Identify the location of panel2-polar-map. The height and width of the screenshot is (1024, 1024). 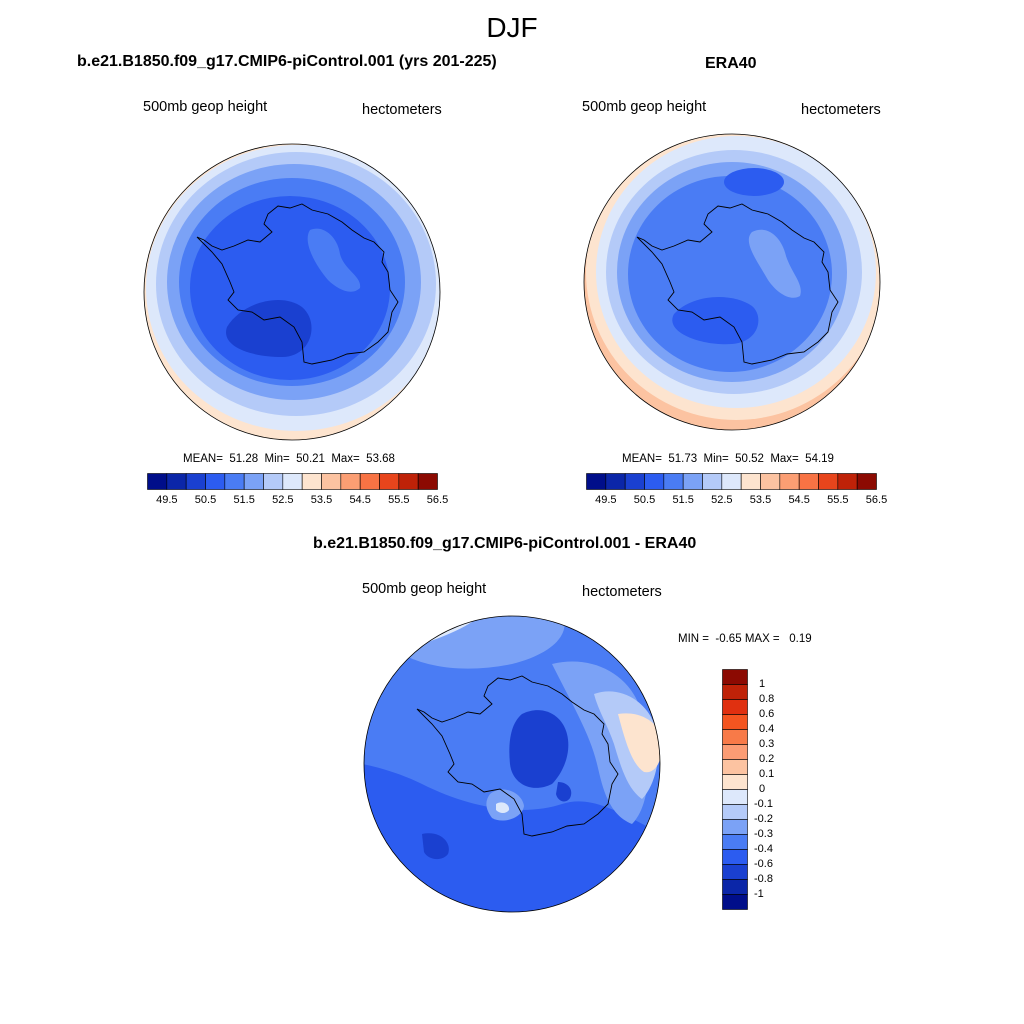
(732, 282).